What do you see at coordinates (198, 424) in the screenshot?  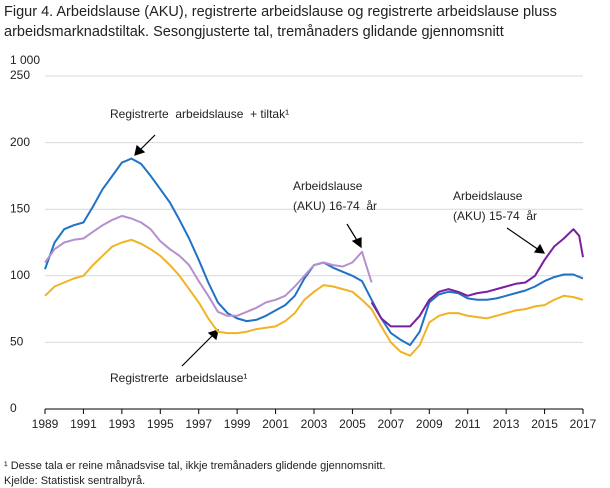 I see `x-tick-label: 1997` at bounding box center [198, 424].